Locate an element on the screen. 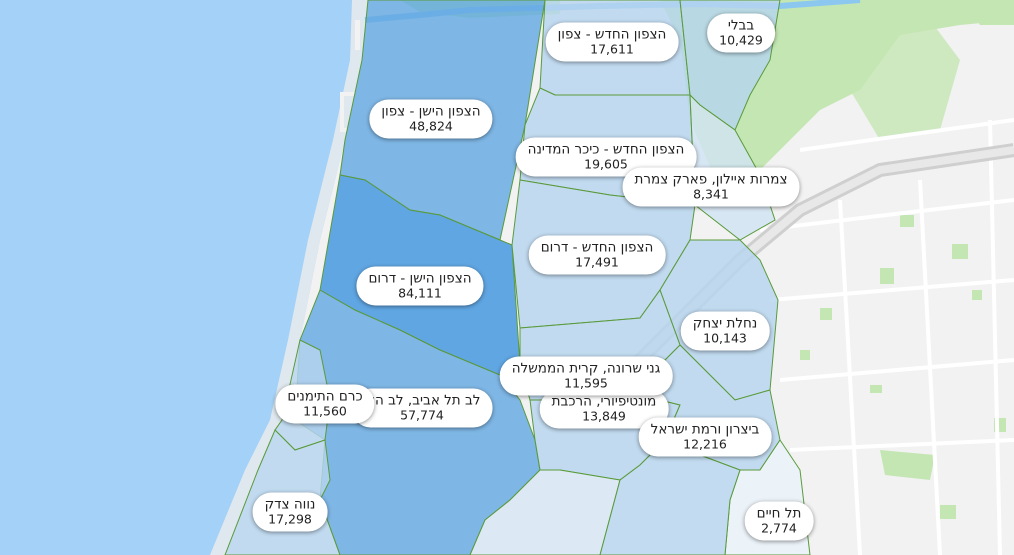 The height and width of the screenshot is (555, 1014). label-tzafon-hayashan-south: הצפון הישן - דרום 84,111 is located at coordinates (420, 286).